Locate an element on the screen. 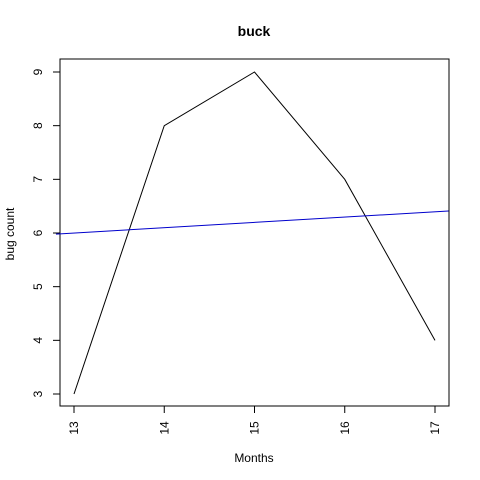  y-tick-label: 7 is located at coordinates (38, 179).